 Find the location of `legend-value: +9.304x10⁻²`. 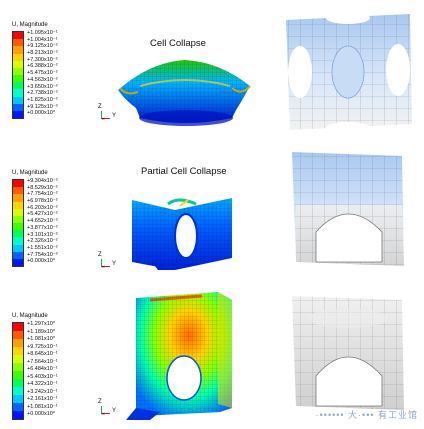

legend-value: +9.304x10⁻² is located at coordinates (42, 181).